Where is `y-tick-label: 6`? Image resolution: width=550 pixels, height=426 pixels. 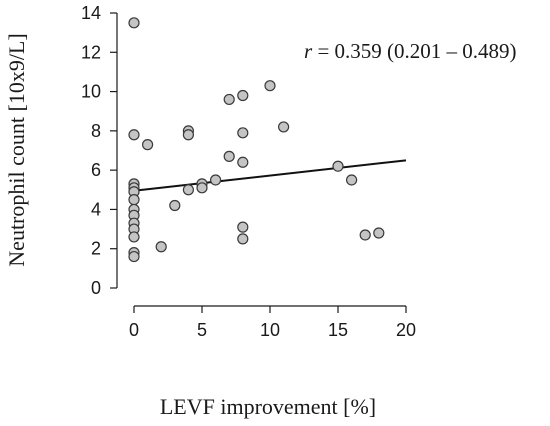
y-tick-label: 6 is located at coordinates (96, 170).